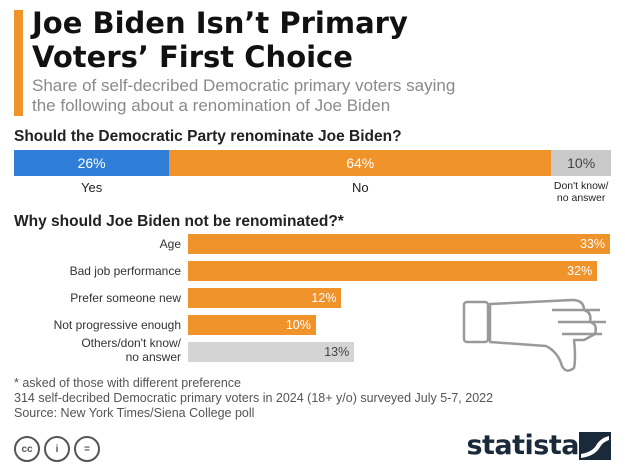  Describe the element at coordinates (271, 352) in the screenshot. I see `bar-others` at that location.